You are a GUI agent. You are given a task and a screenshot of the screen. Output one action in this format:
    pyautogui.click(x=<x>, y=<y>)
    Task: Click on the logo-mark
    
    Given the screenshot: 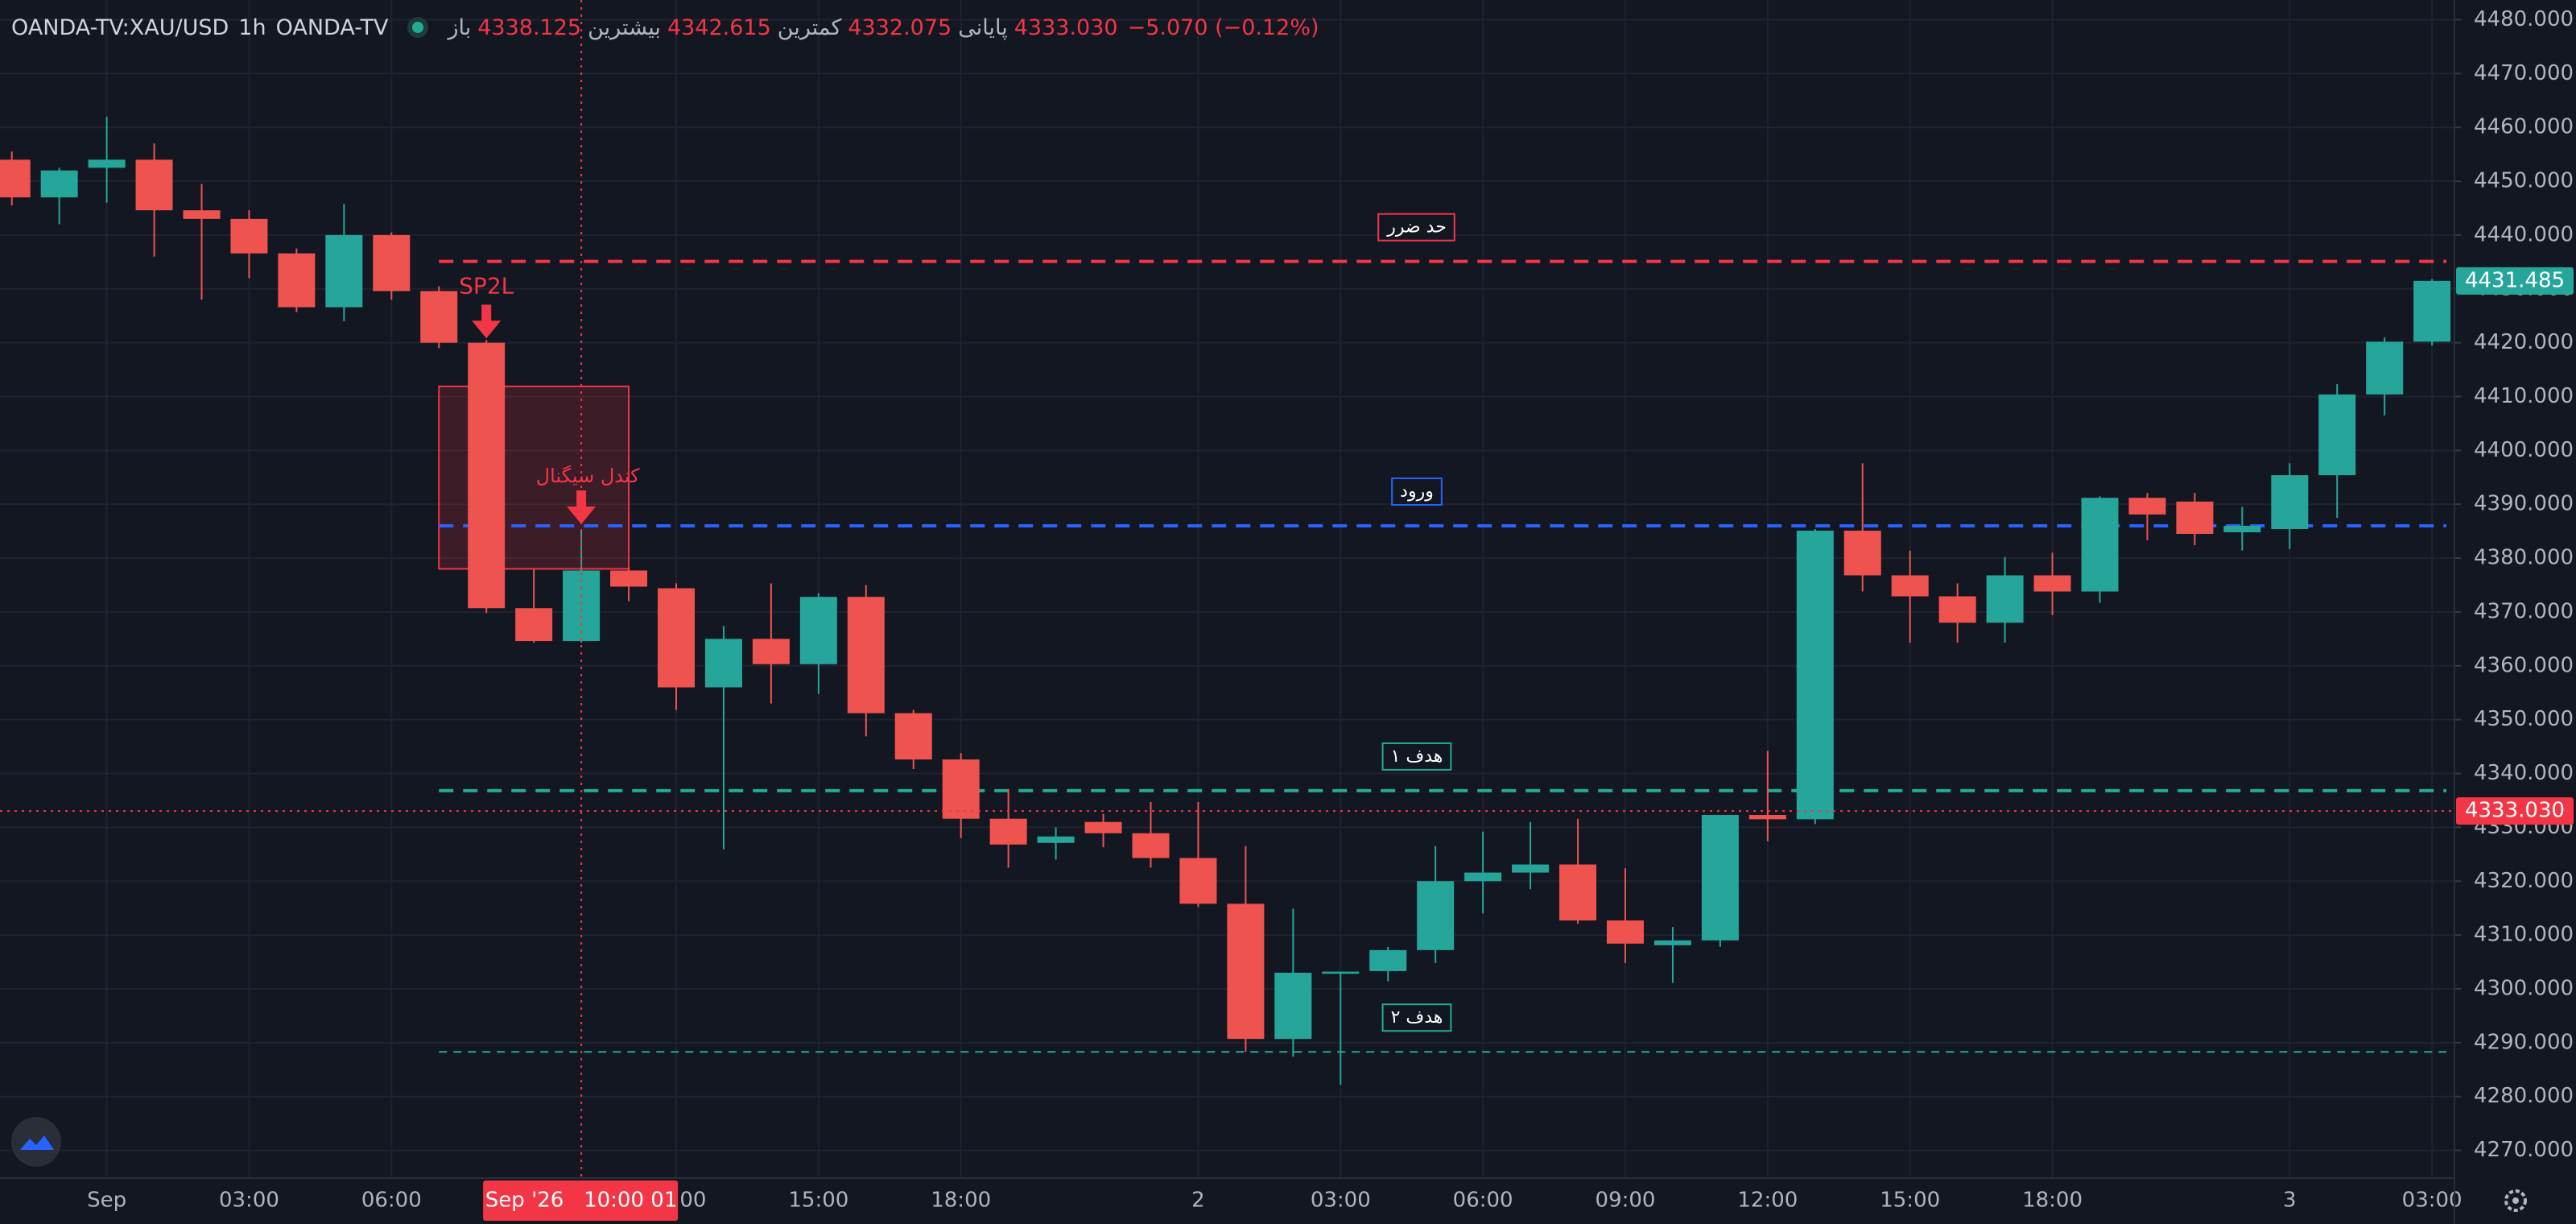 What is the action you would take?
    pyautogui.click(x=37, y=1142)
    